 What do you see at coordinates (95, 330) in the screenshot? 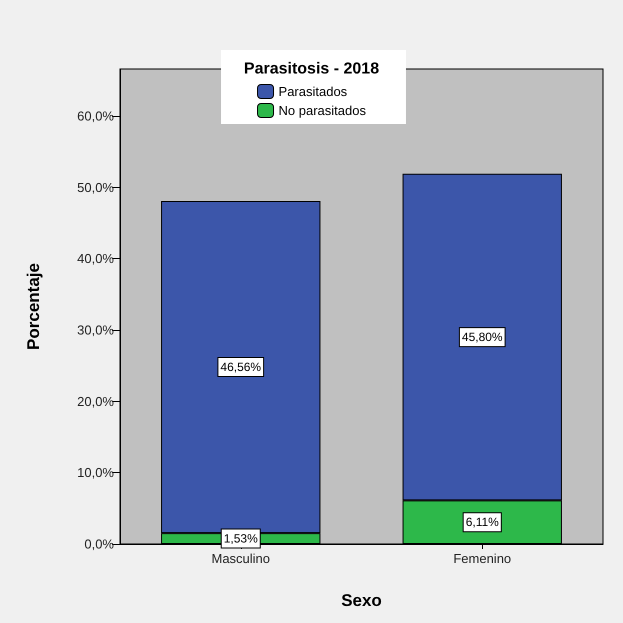
I see `y-tick-label: 30,0%` at bounding box center [95, 330].